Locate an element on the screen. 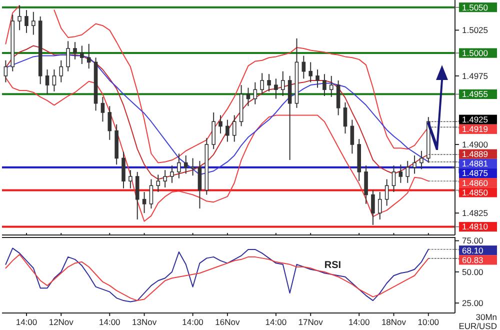 The height and width of the screenshot is (330, 500). ref-line-label: 1.5000 is located at coordinates (475, 53).